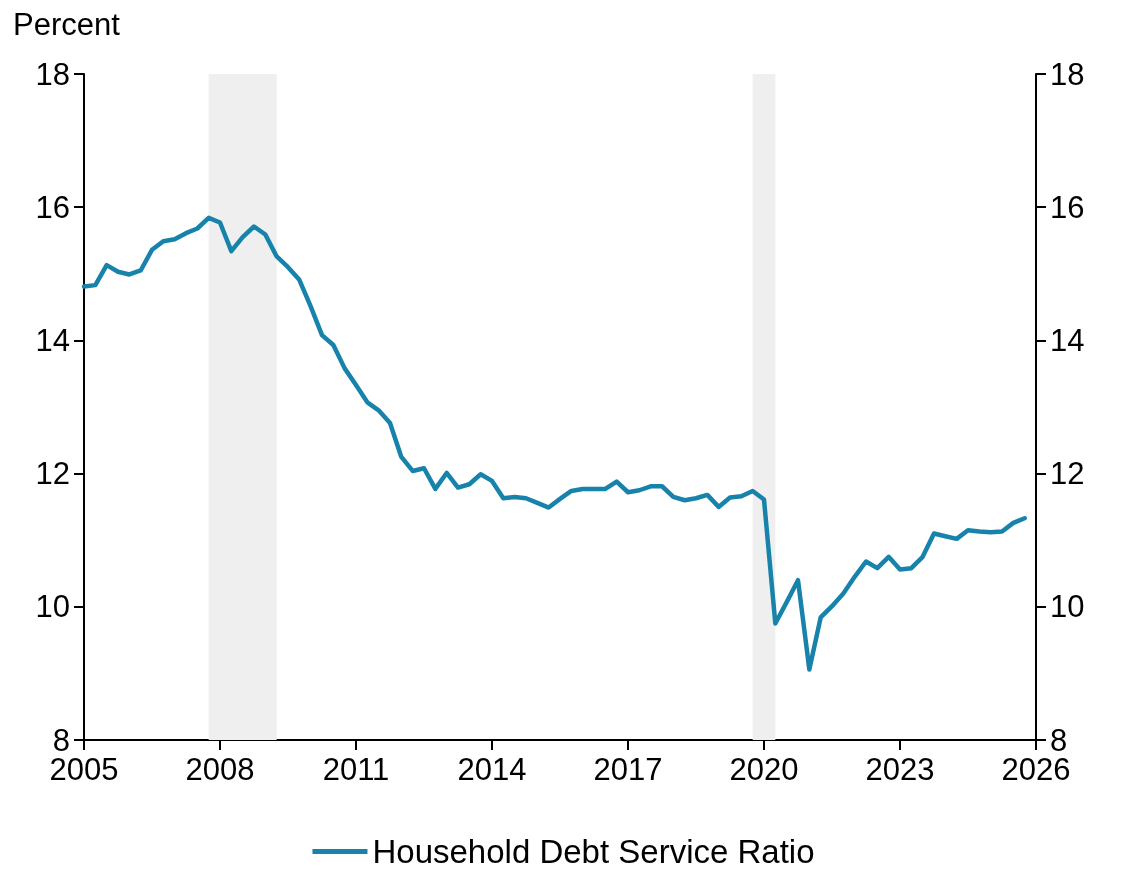  I want to click on x-tick-label: 2008, so click(220, 769).